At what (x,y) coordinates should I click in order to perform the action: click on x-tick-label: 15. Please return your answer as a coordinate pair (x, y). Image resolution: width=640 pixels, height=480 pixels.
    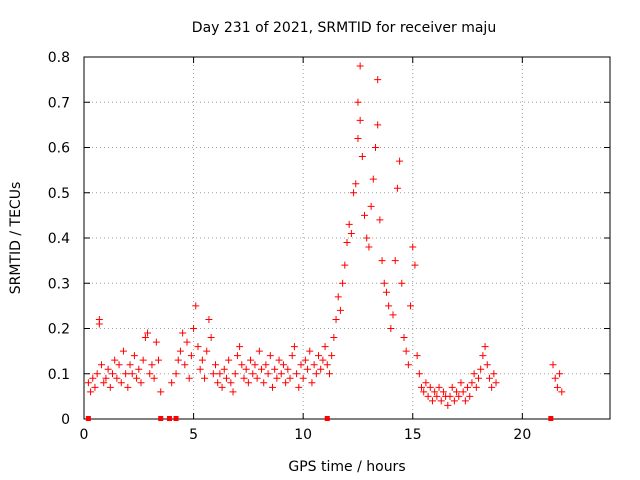
    Looking at the image, I should click on (413, 435).